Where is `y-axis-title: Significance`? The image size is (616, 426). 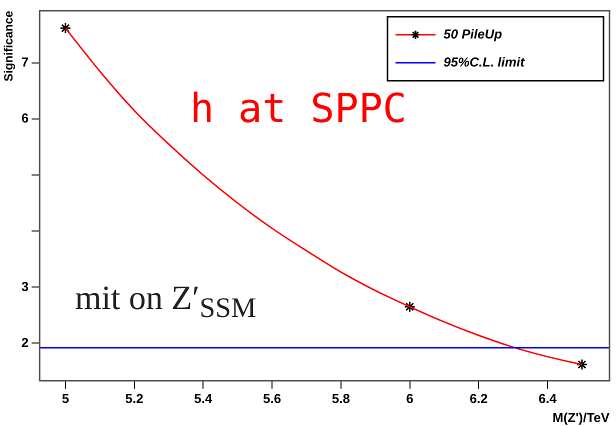
y-axis-title: Significance is located at coordinates (9, 46).